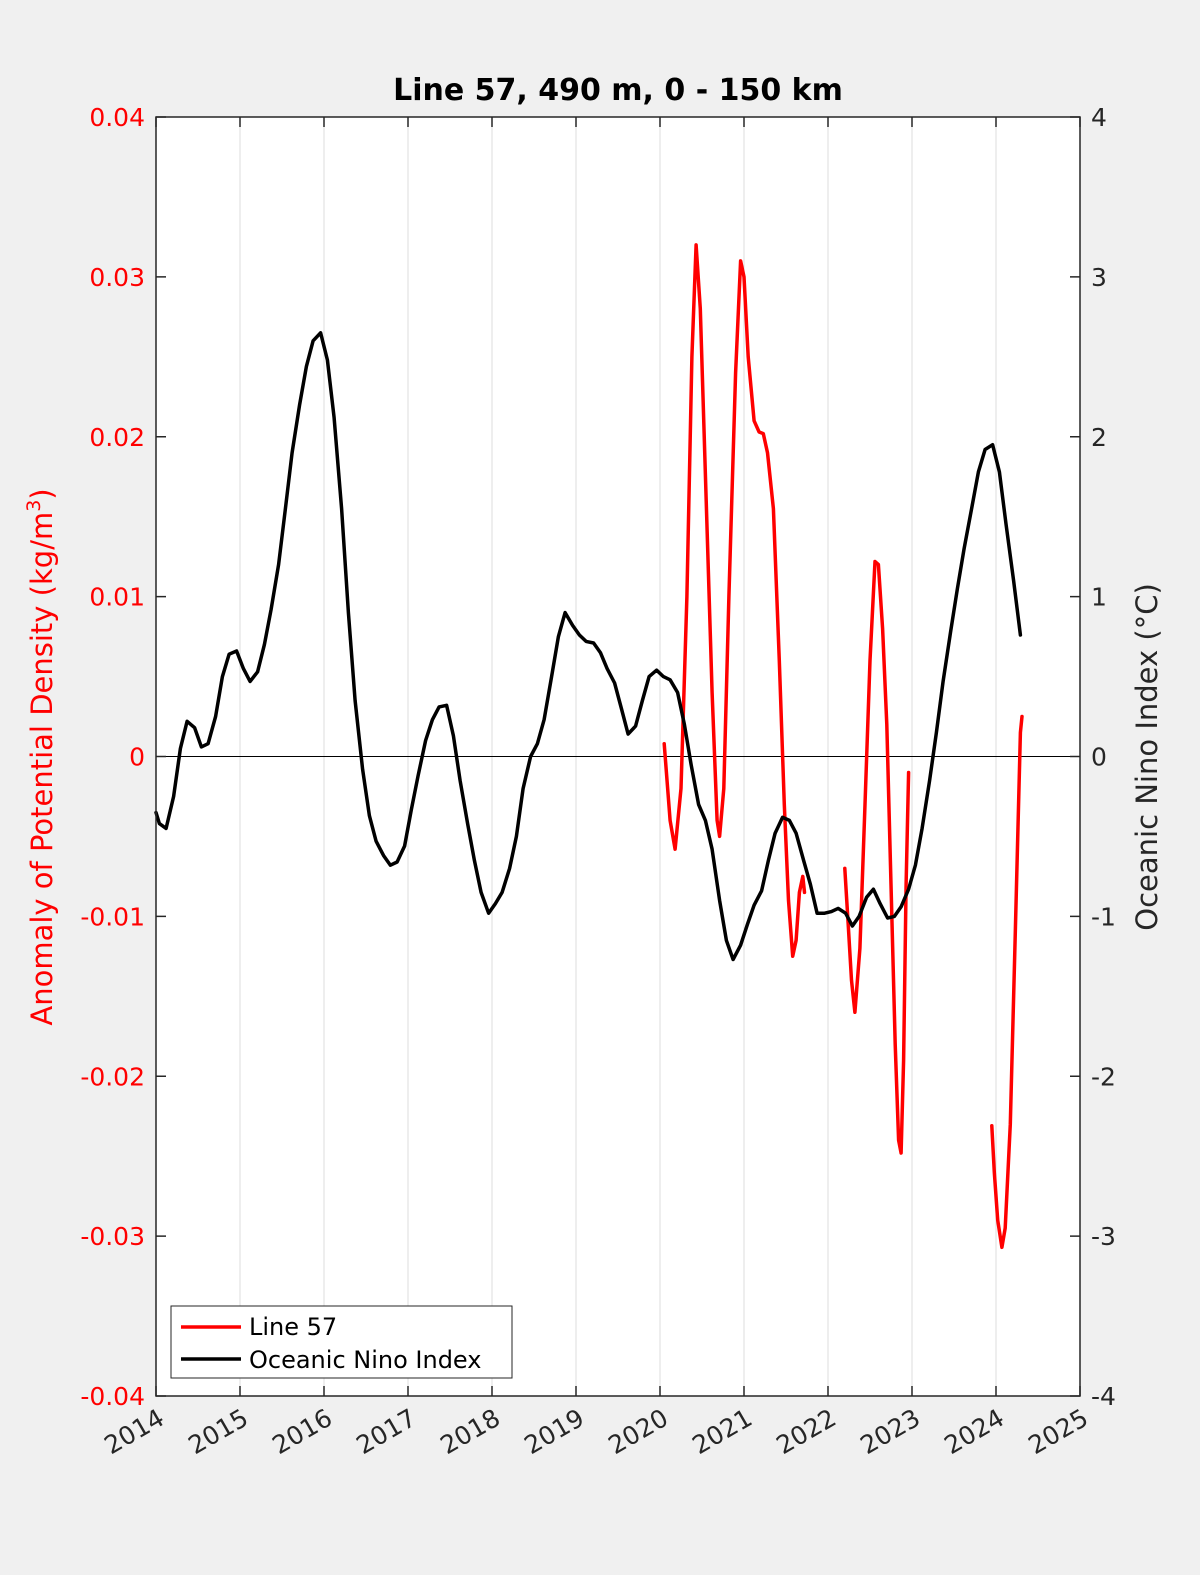 The height and width of the screenshot is (1575, 1200). I want to click on y-left-tick-label: 0.03, so click(117, 277).